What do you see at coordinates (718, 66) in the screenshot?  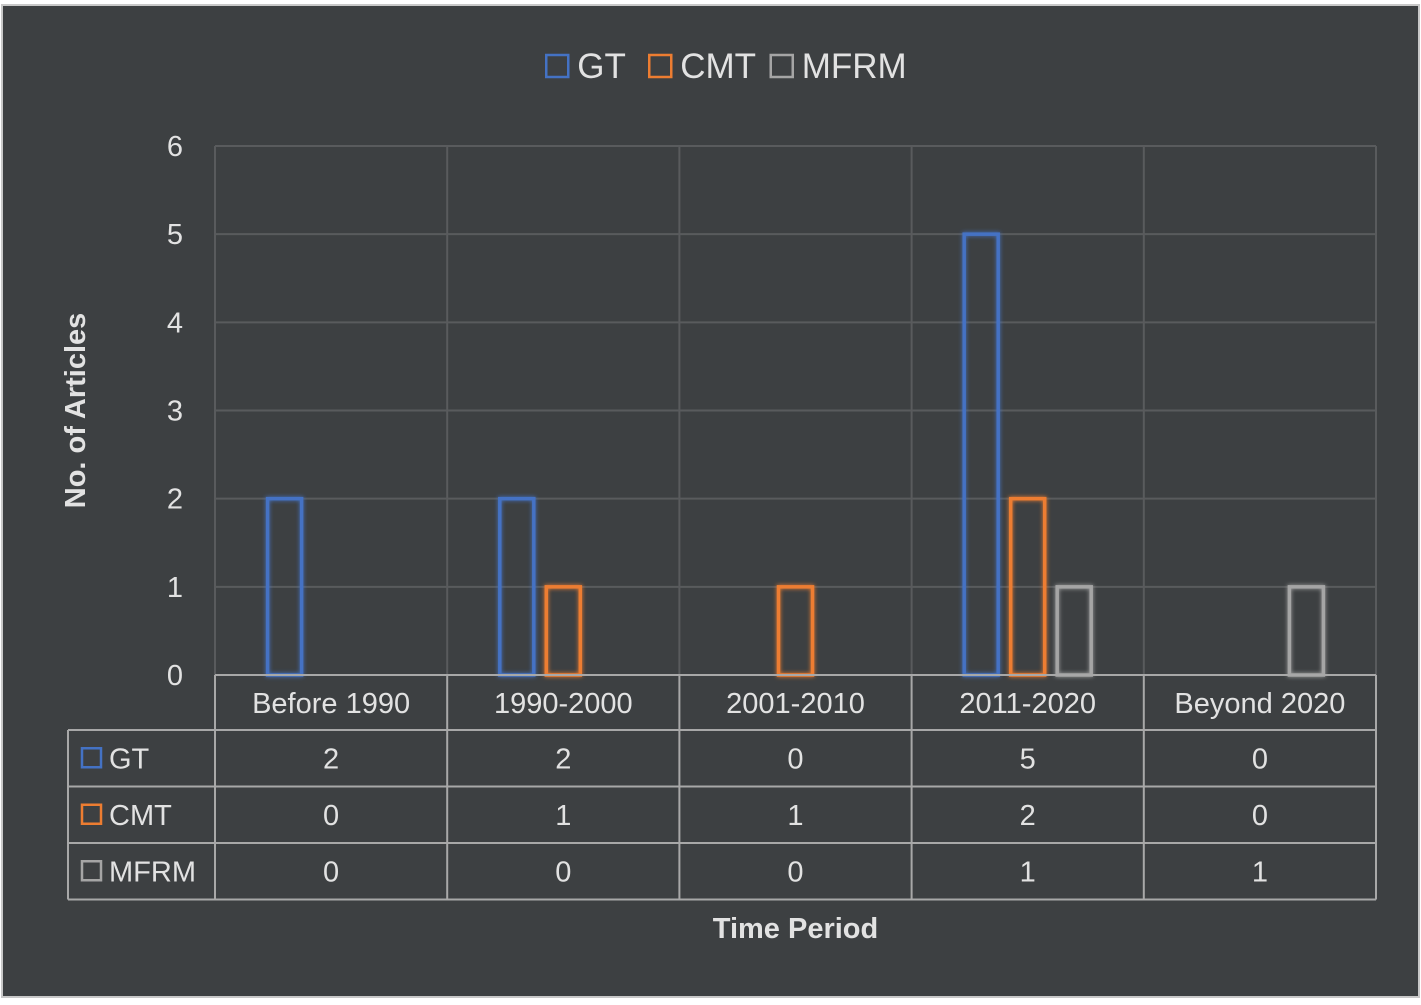 I see `legend-label: CMT` at bounding box center [718, 66].